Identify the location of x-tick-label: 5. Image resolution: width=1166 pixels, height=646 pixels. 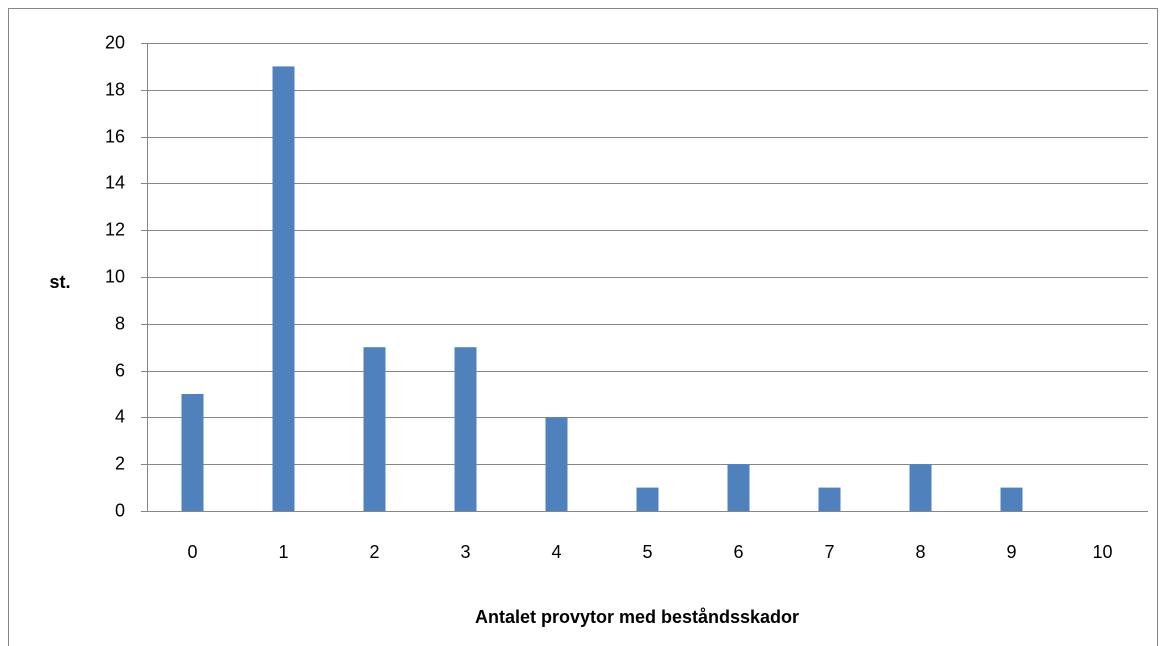
(647, 552).